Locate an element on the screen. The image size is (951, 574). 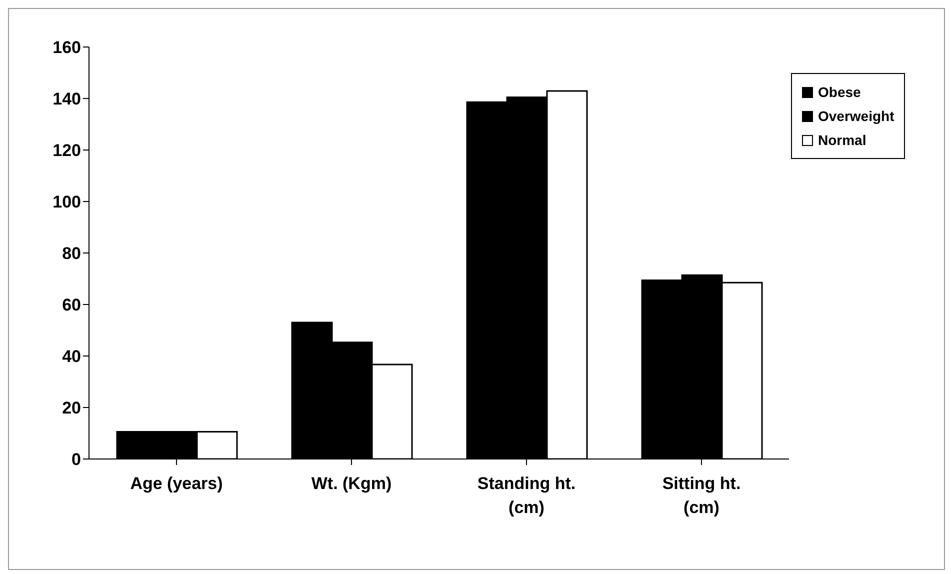
y-tick-label: 40 is located at coordinates (71, 356).